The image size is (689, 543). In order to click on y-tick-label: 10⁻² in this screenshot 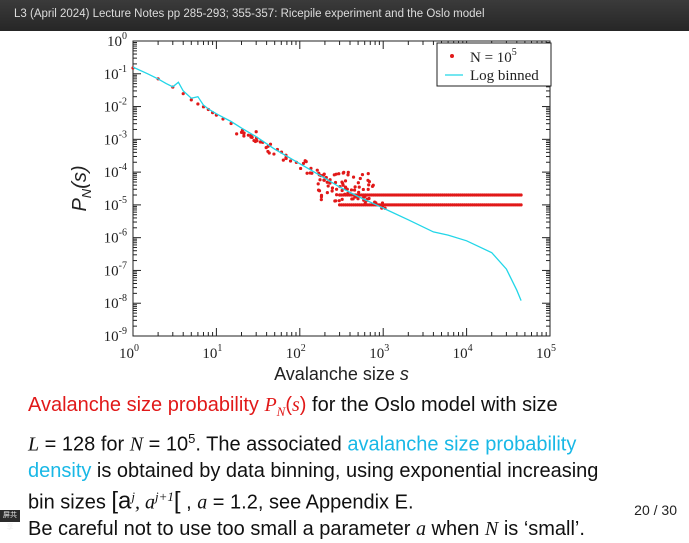, I will do `click(115, 106)`.